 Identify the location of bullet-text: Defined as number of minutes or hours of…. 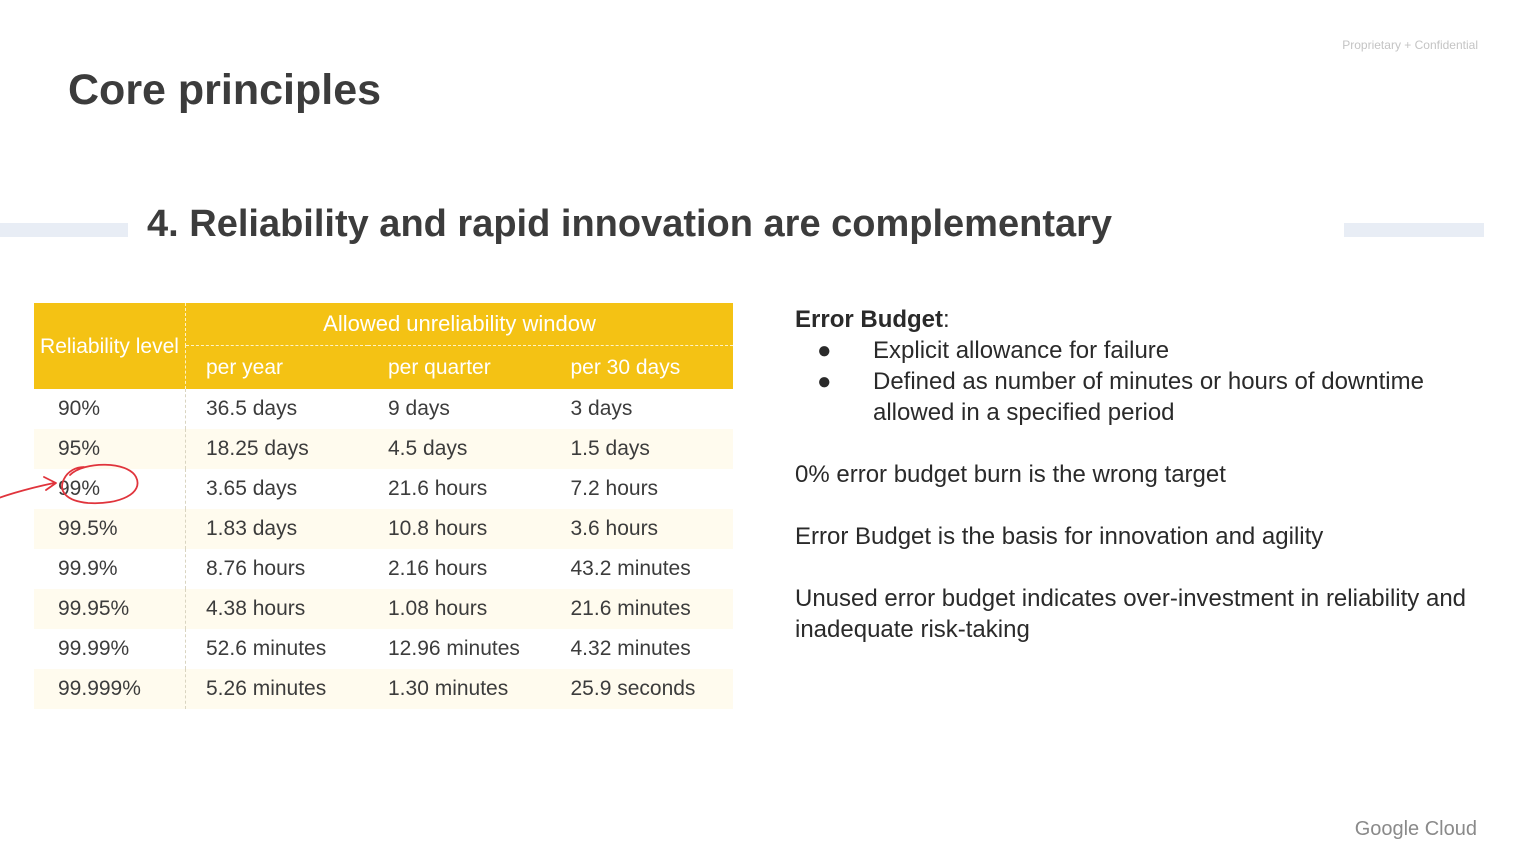
(1148, 397).